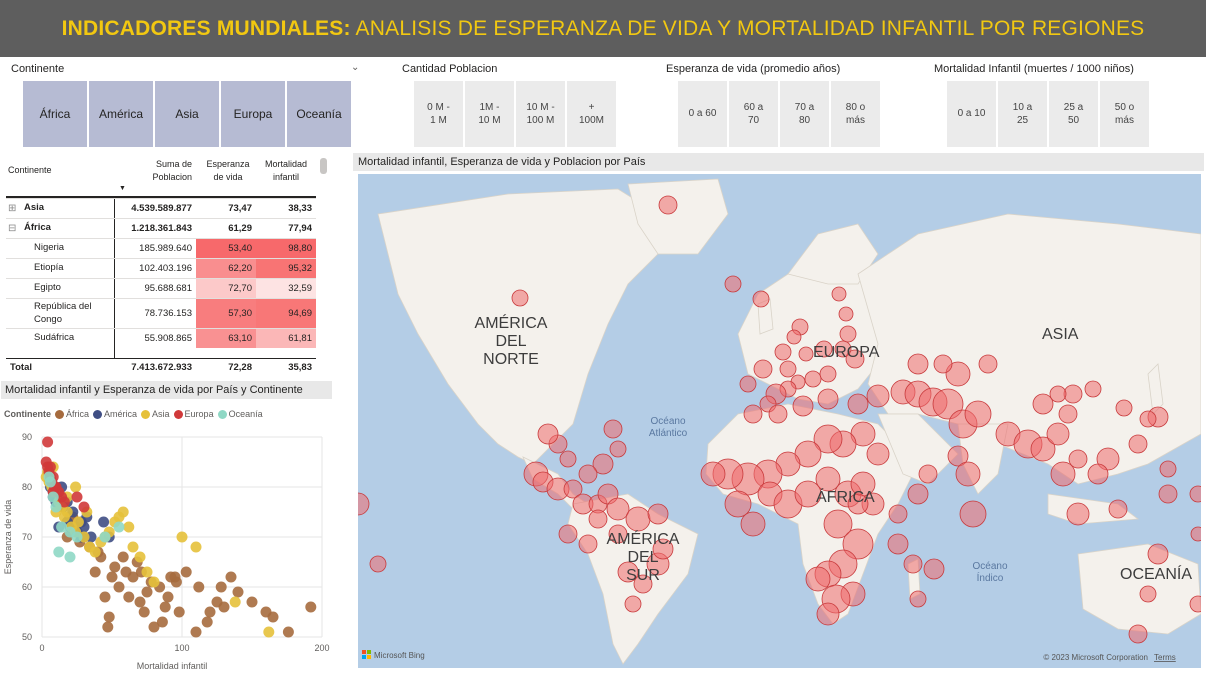  What do you see at coordinates (161, 338) in the screenshot?
I see `table-row: Sudáfrica 55.908.865 63,10 61,81` at bounding box center [161, 338].